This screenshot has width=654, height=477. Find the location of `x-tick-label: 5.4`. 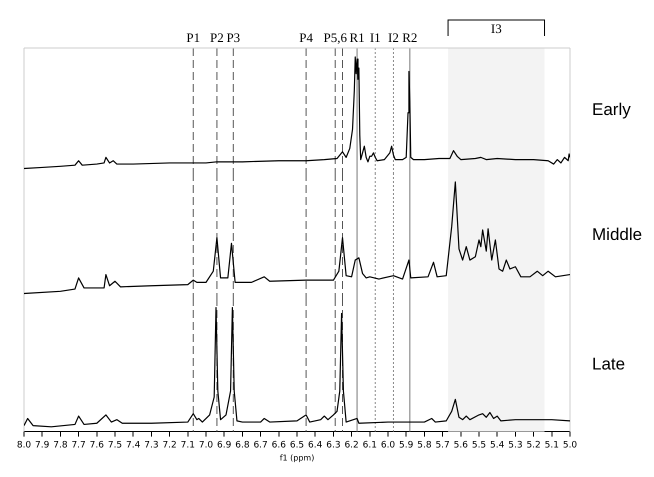

x-tick-label: 5.4 is located at coordinates (497, 445).